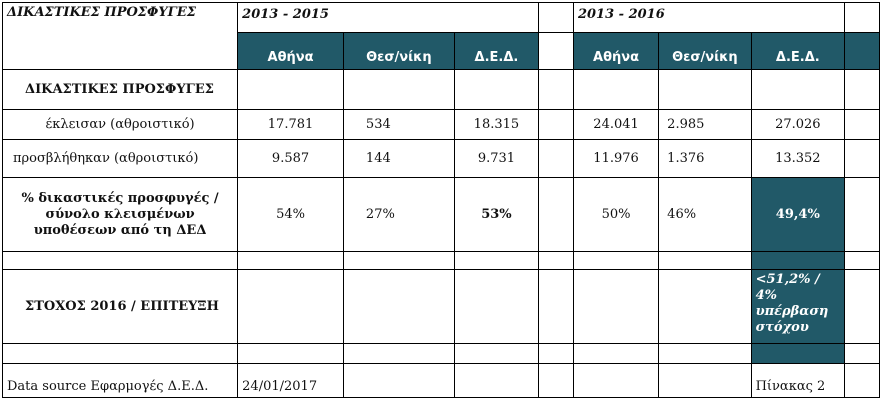 The height and width of the screenshot is (402, 881). What do you see at coordinates (290, 380) in the screenshot?
I see `report-date: 24/01/2017` at bounding box center [290, 380].